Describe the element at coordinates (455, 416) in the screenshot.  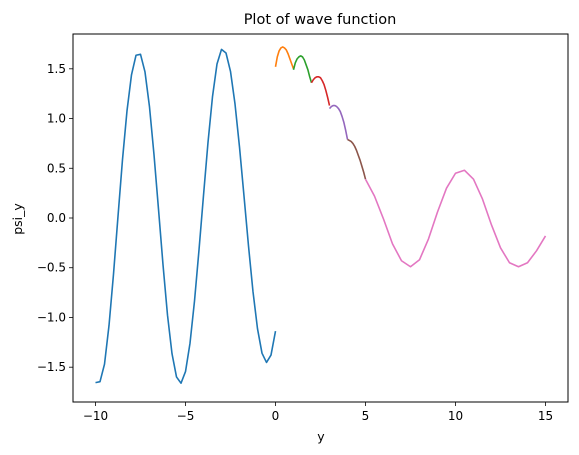
I see `x-tick-label: 10` at that location.